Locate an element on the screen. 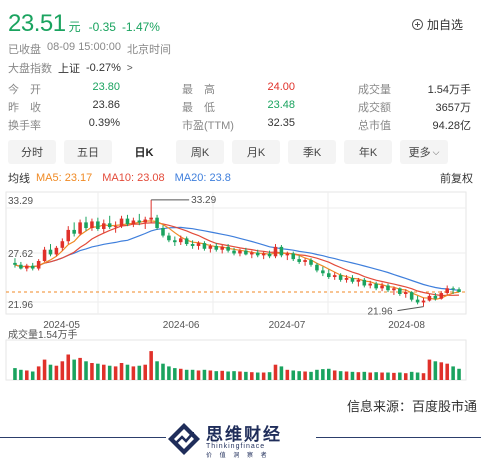 The image size is (481, 460). stat-prevclose-label: 昨 收 is located at coordinates (24, 108).